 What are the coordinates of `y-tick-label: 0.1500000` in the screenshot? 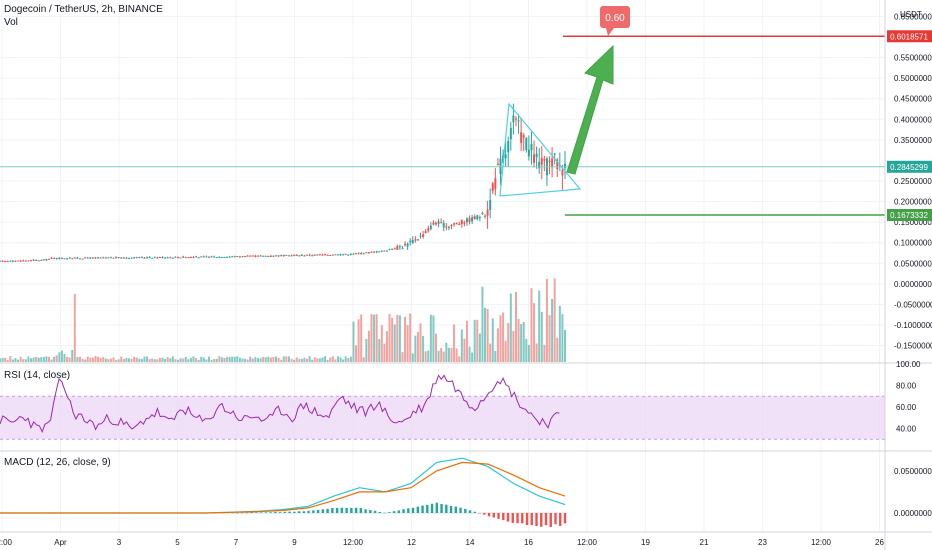 It's located at (913, 222).